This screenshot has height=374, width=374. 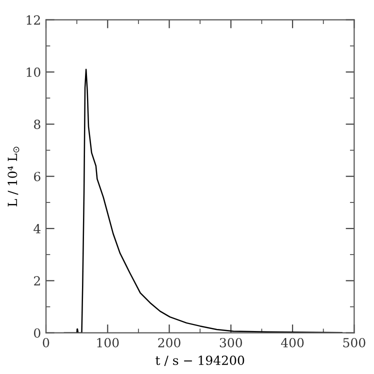 What do you see at coordinates (46, 343) in the screenshot?
I see `x-tick-label: 0` at bounding box center [46, 343].